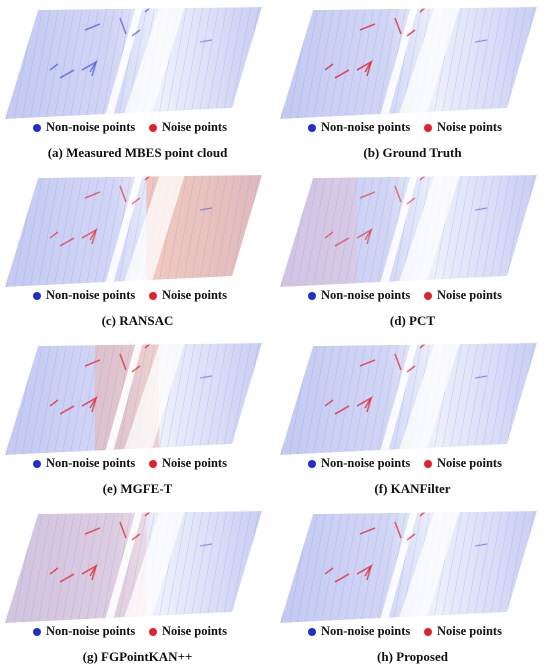 The image size is (550, 672). Describe the element at coordinates (137, 488) in the screenshot. I see `panel-caption: (e) MGFE-T` at that location.